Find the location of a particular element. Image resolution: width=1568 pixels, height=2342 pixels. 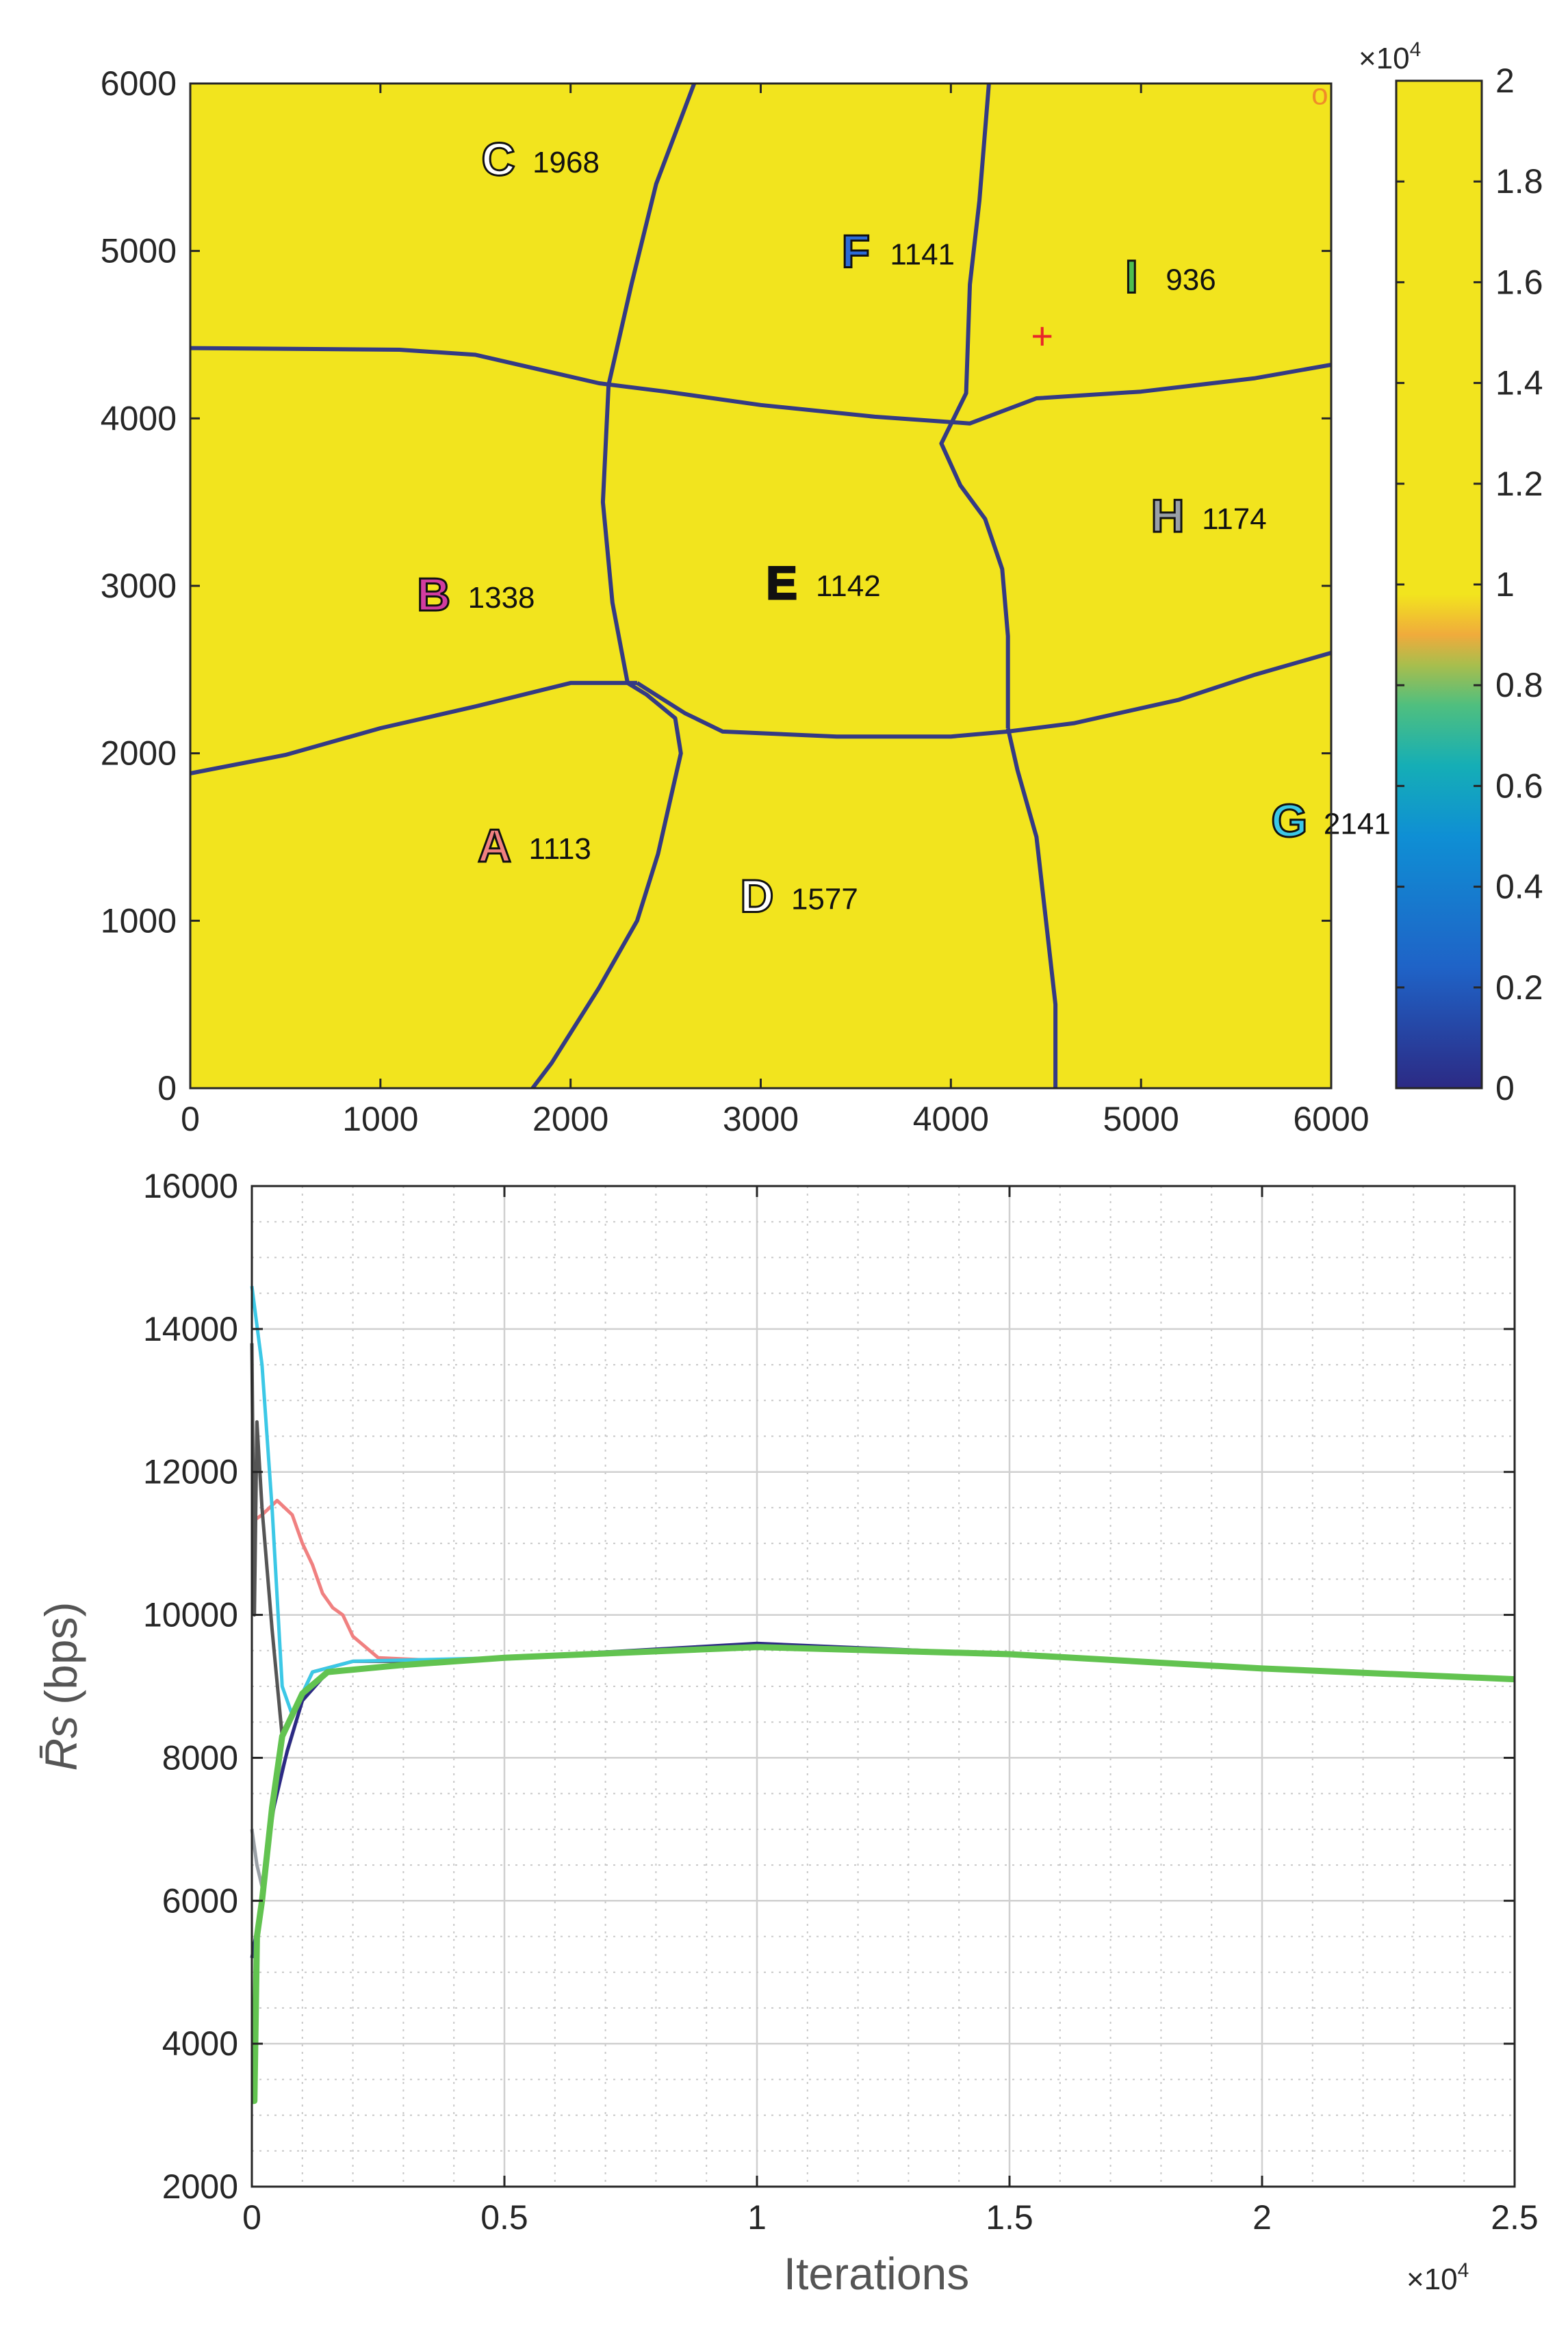

region-value: 1142 is located at coordinates (848, 586).